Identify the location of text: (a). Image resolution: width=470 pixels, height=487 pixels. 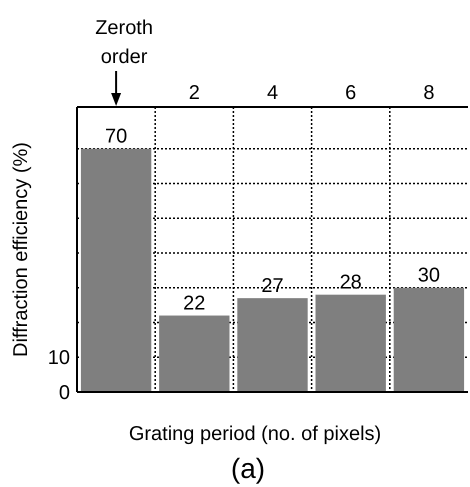
(248, 468).